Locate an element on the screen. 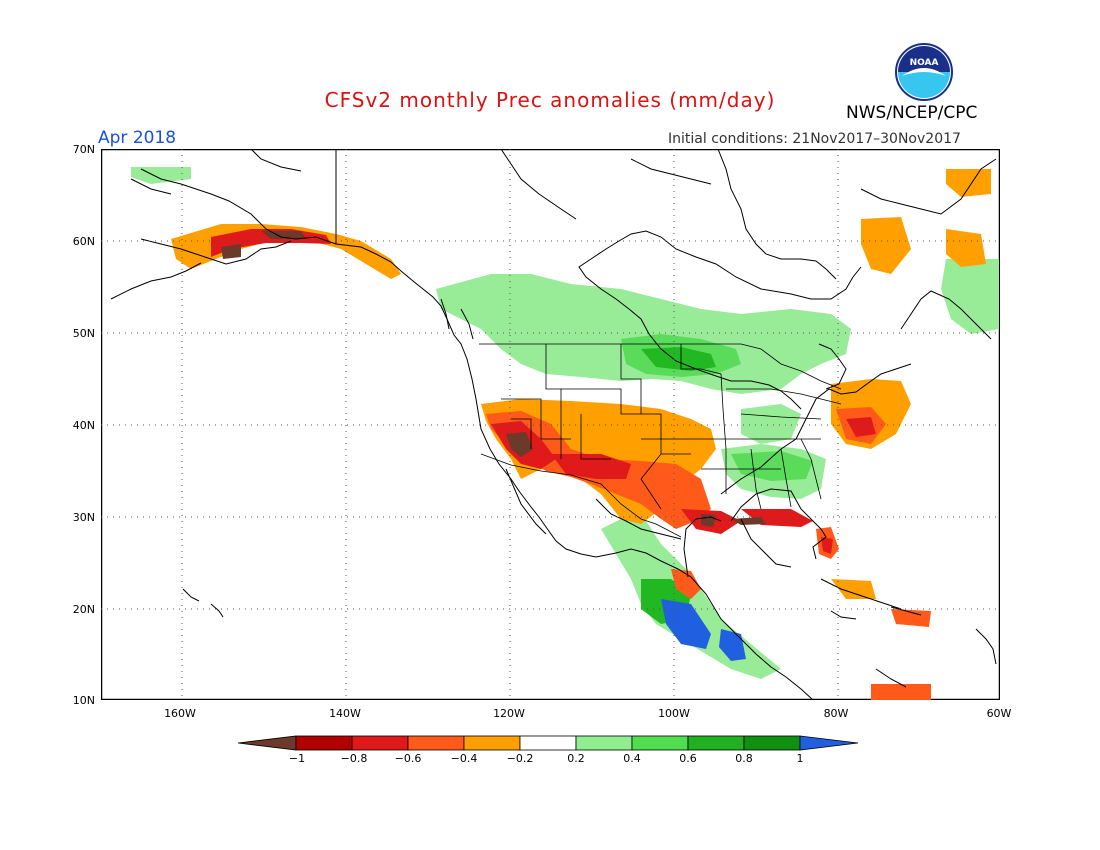 The height and width of the screenshot is (850, 1100). colorbar-tick: −0.2 is located at coordinates (520, 758).